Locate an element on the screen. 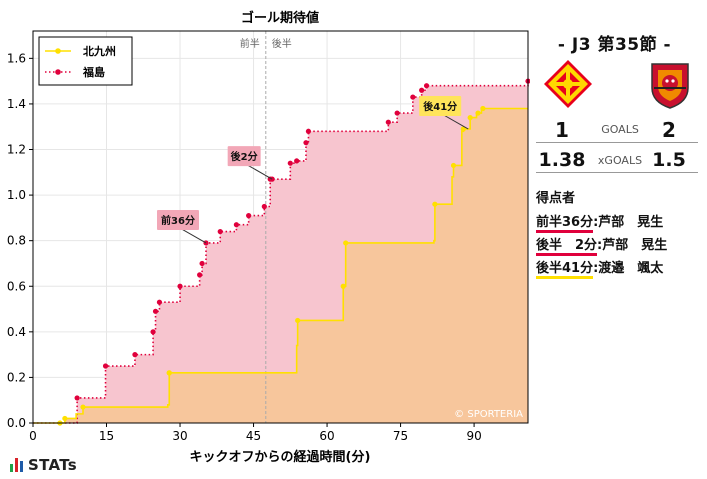 This screenshot has width=707, height=479. away-crest-icon is located at coordinates (670, 84).